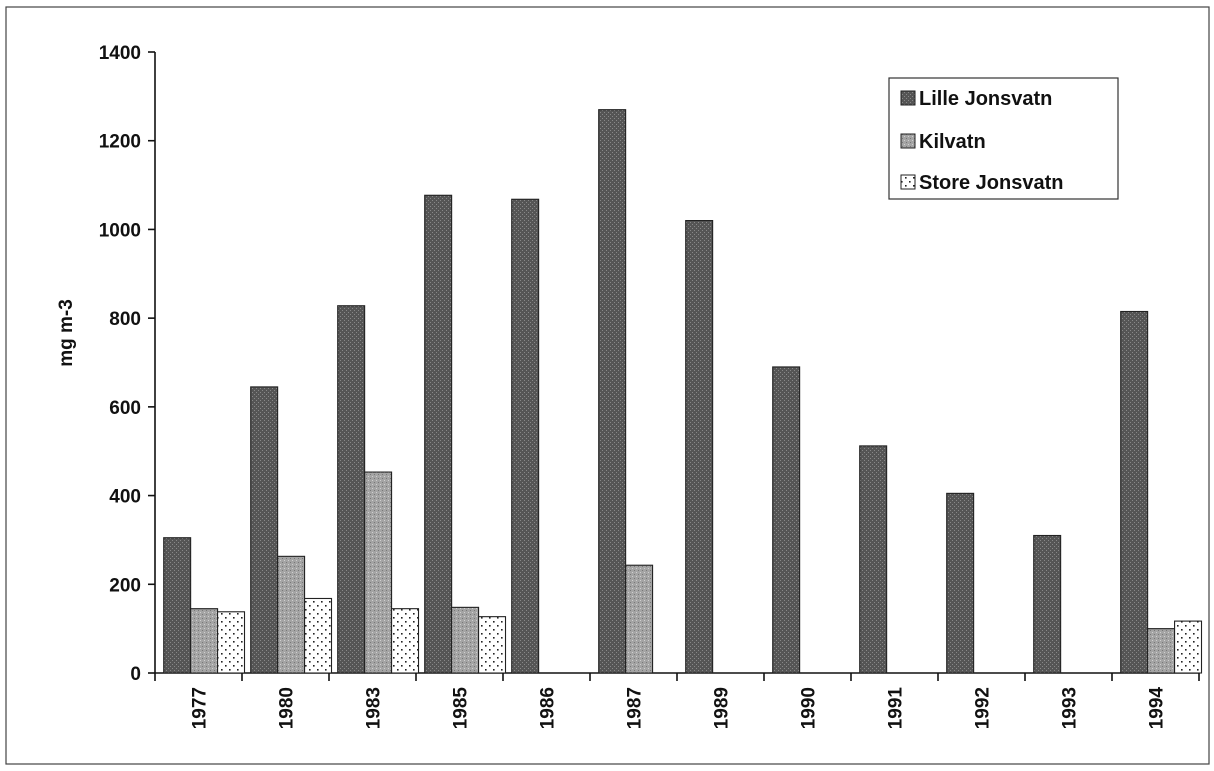 Image resolution: width=1214 pixels, height=771 pixels. I want to click on bar-kilvatn-1987, so click(639, 619).